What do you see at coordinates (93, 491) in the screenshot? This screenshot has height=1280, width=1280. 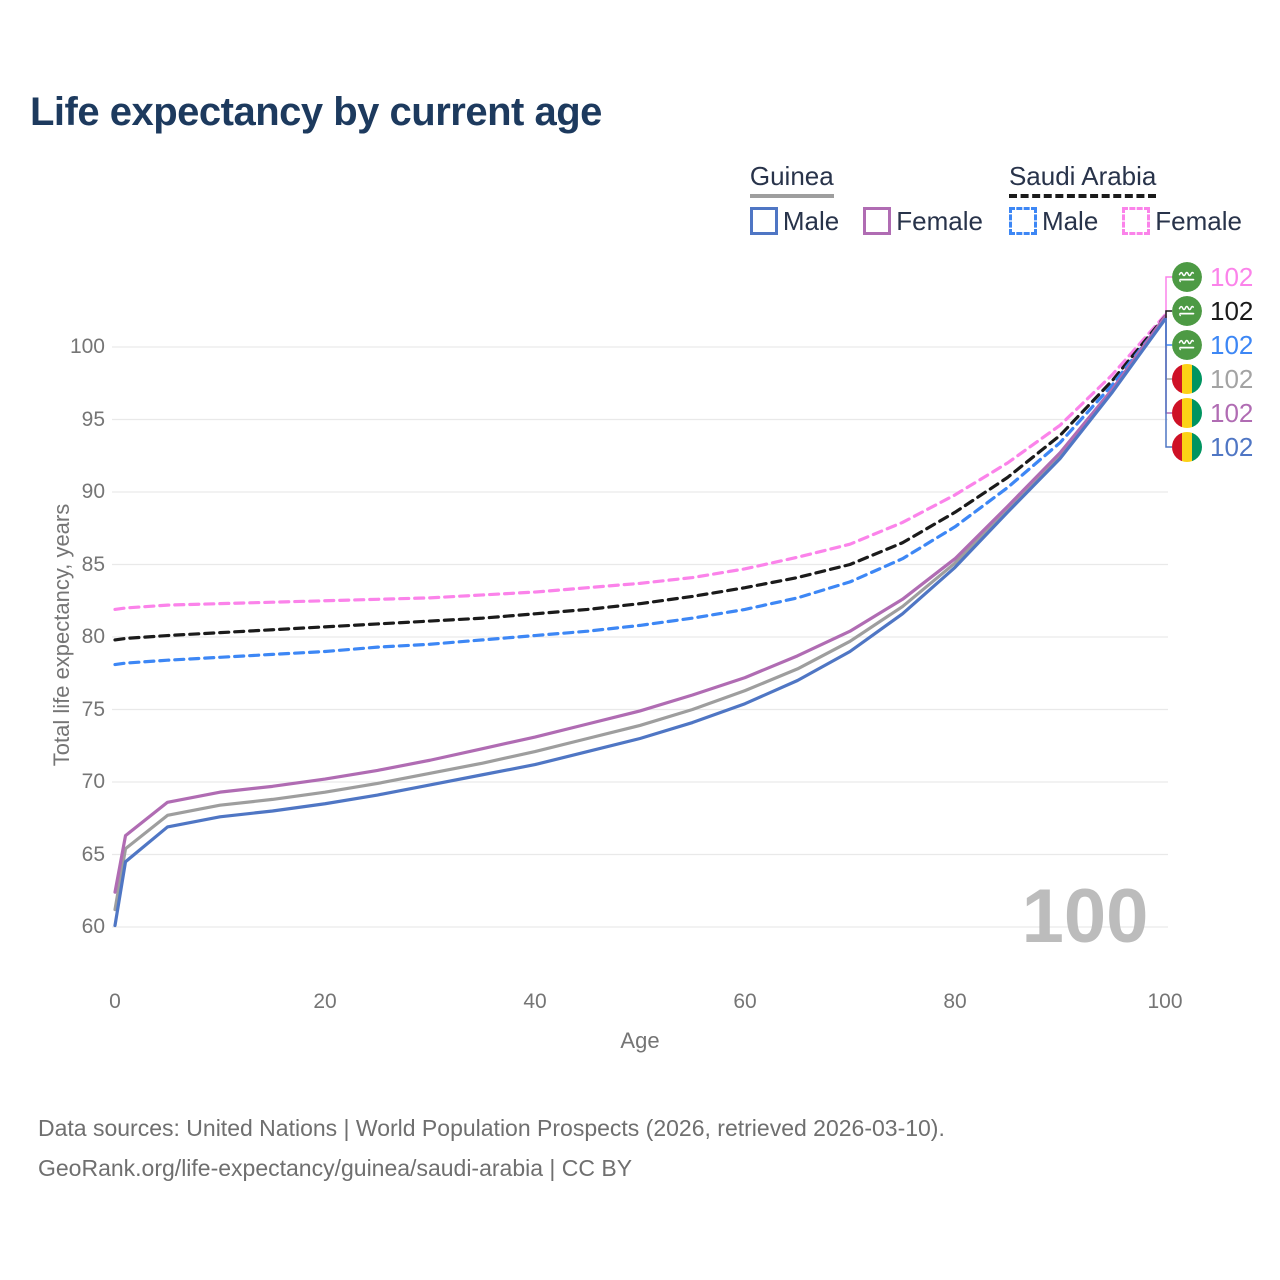 I see `y-tick-label: 90` at bounding box center [93, 491].